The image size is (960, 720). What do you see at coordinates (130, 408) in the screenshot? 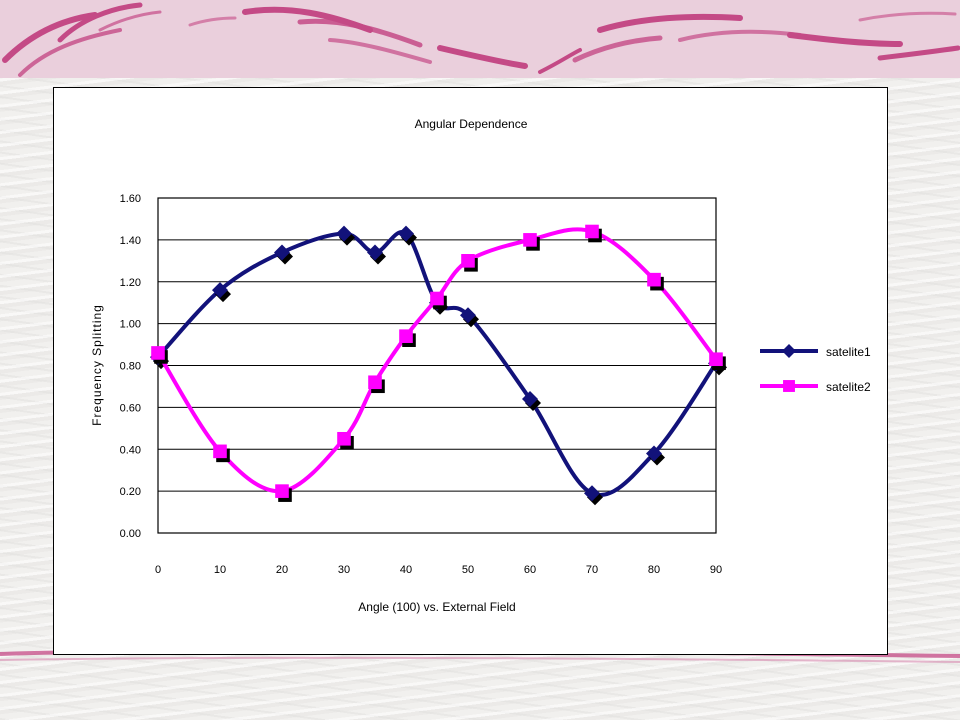
I see `y-tick-label: 0.60` at bounding box center [130, 408].